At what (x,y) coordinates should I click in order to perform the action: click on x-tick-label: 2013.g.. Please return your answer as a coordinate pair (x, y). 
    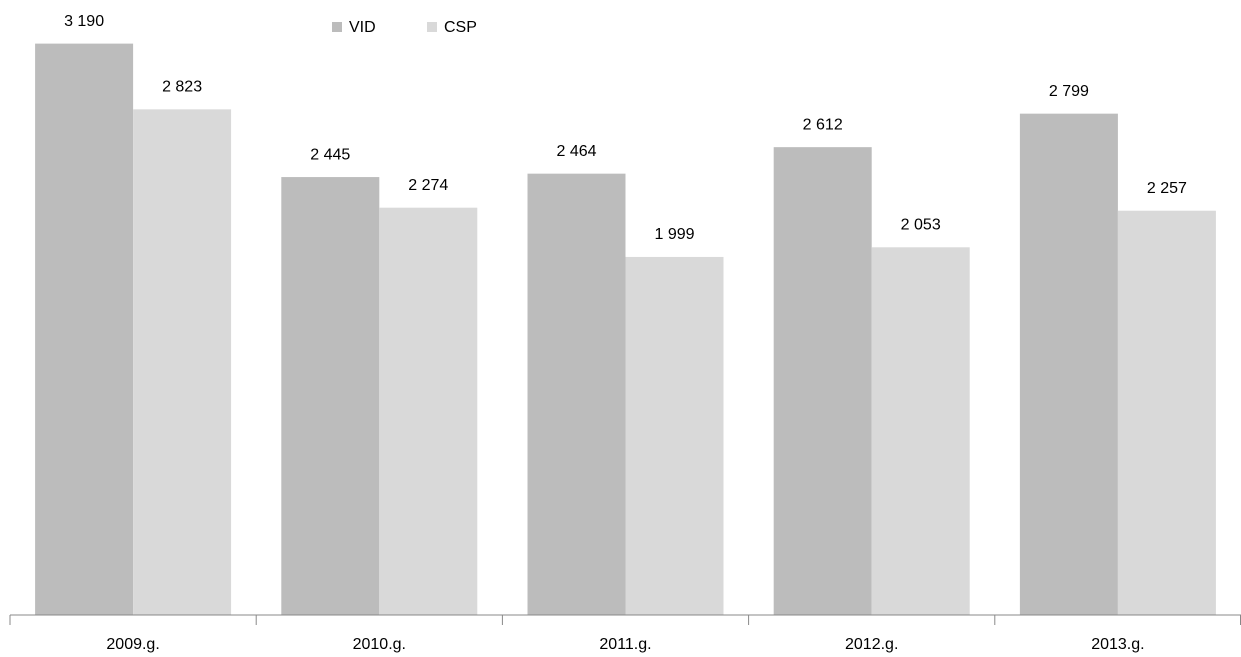
    Looking at the image, I should click on (1117, 644).